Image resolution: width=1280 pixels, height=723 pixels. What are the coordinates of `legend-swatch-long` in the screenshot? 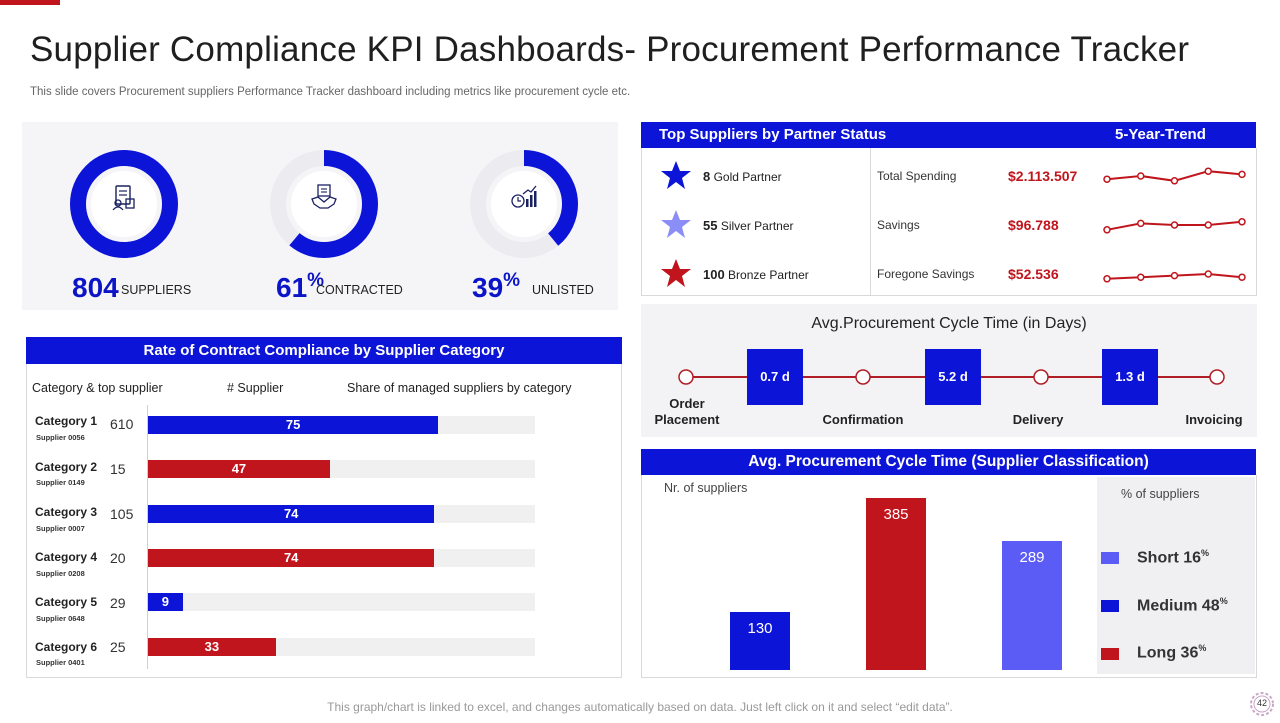 It's located at (1110, 654).